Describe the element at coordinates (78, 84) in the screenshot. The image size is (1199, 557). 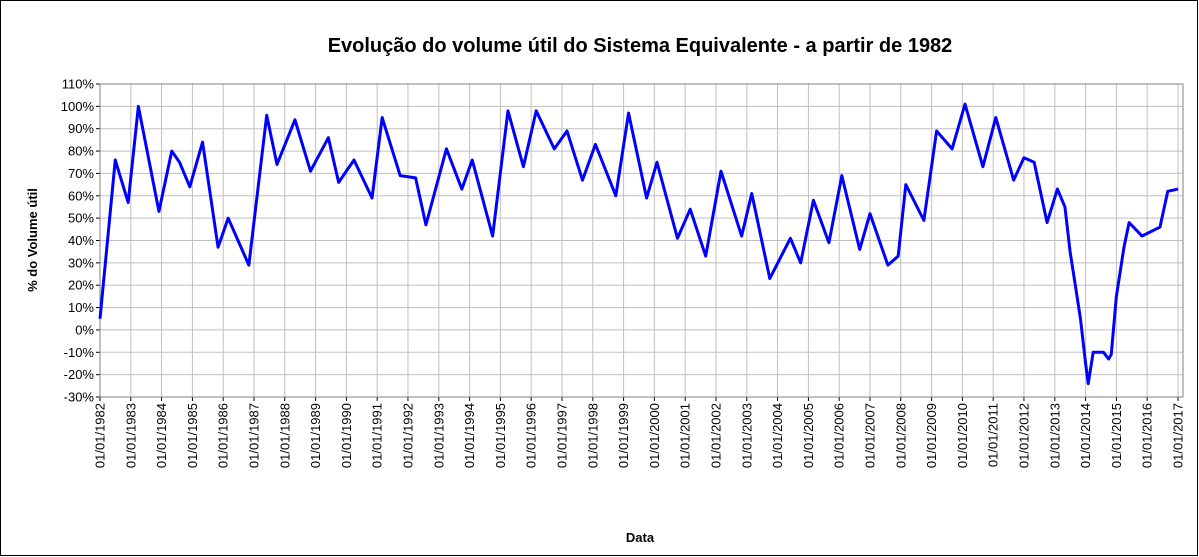
I see `y-tick-label: 110%` at that location.